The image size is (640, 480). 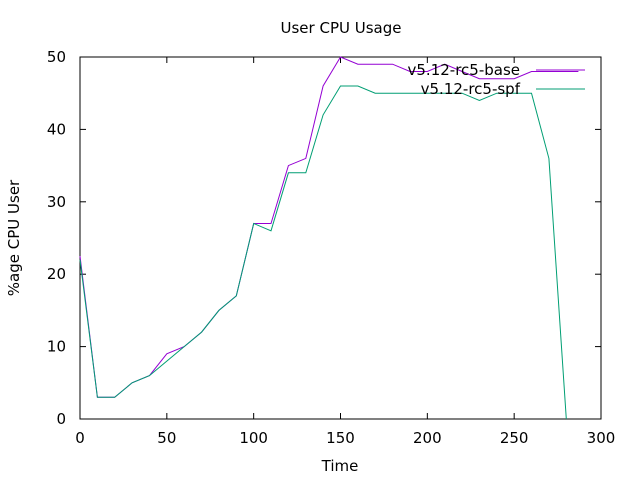 What do you see at coordinates (61, 419) in the screenshot?
I see `y-tick-label: 0` at bounding box center [61, 419].